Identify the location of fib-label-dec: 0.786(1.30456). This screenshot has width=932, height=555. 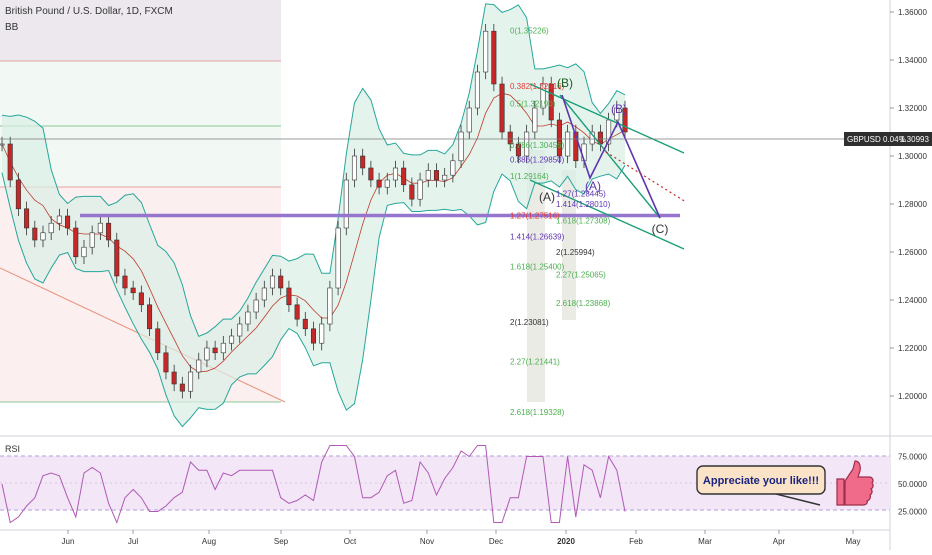
(537, 145).